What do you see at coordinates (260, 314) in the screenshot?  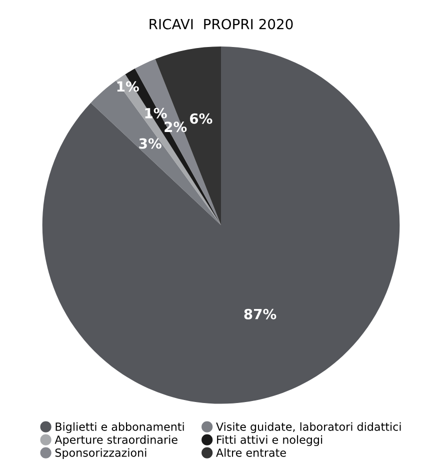 I see `data-label: 87%` at bounding box center [260, 314].